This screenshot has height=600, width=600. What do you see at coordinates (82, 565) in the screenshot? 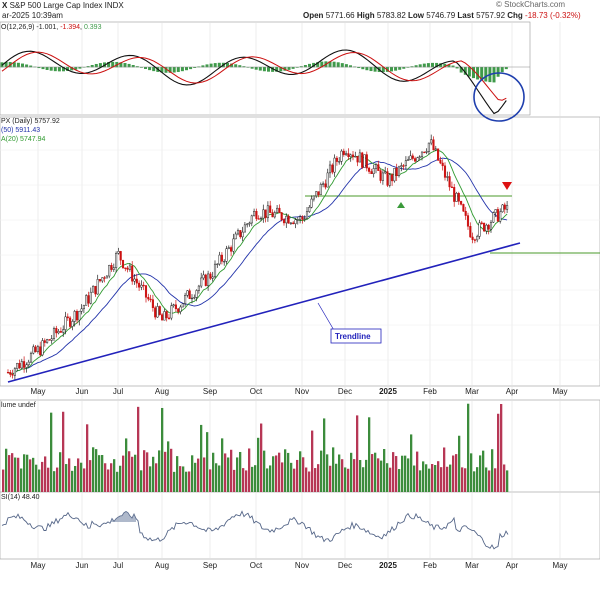
I see `x-tick-label: Jun` at bounding box center [82, 565].